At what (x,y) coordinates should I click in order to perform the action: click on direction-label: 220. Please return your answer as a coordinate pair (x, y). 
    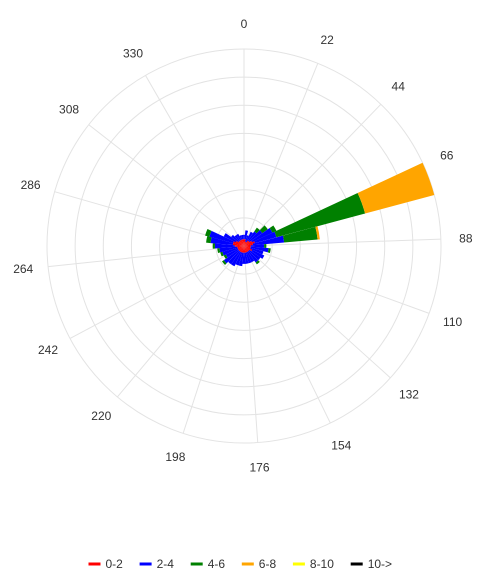
    Looking at the image, I should click on (101, 416).